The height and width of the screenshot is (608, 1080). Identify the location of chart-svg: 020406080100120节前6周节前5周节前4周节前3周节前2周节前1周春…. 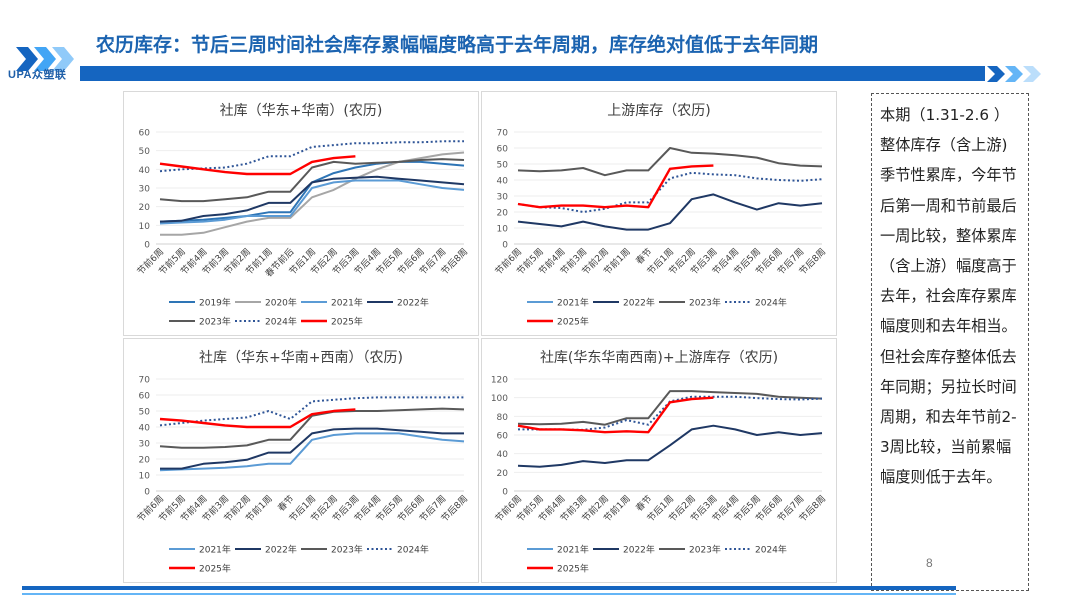
(659, 475).